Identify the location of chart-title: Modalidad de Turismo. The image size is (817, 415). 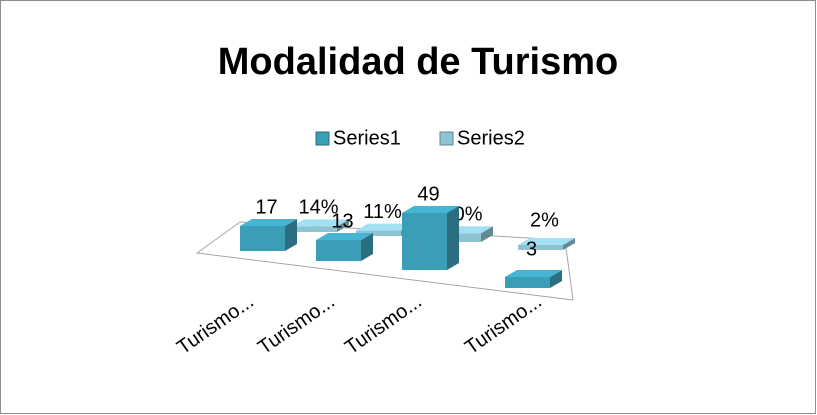
(418, 62).